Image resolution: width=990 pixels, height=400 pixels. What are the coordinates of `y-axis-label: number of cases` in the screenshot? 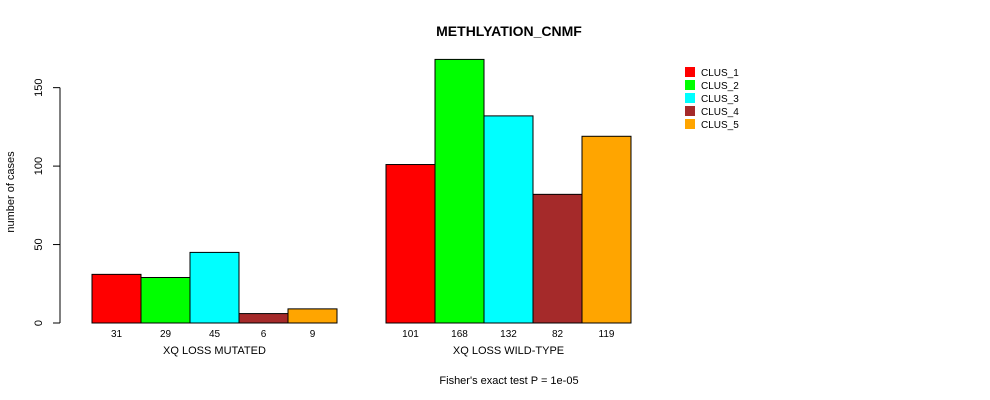 It's located at (11, 192).